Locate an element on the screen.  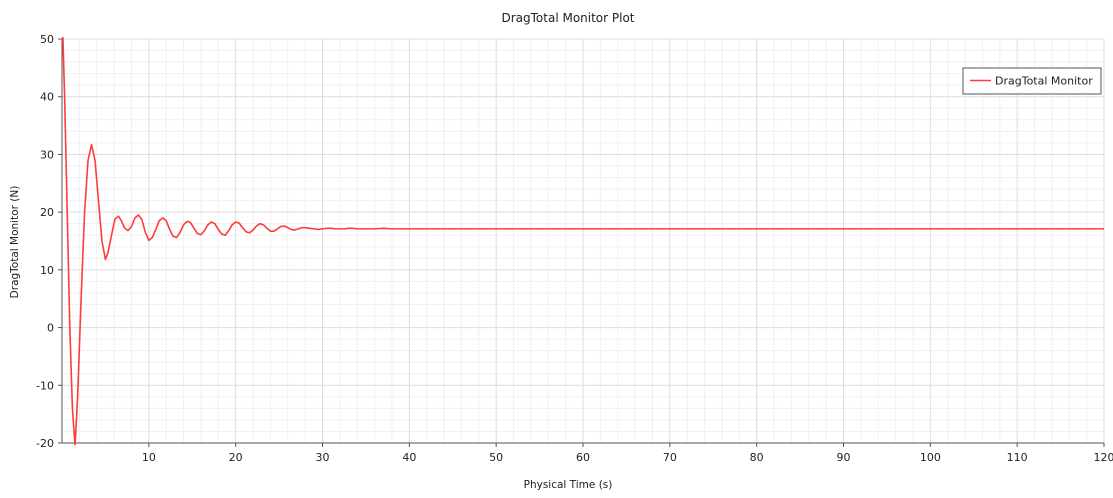
x-tick-label: 20 is located at coordinates (236, 457).